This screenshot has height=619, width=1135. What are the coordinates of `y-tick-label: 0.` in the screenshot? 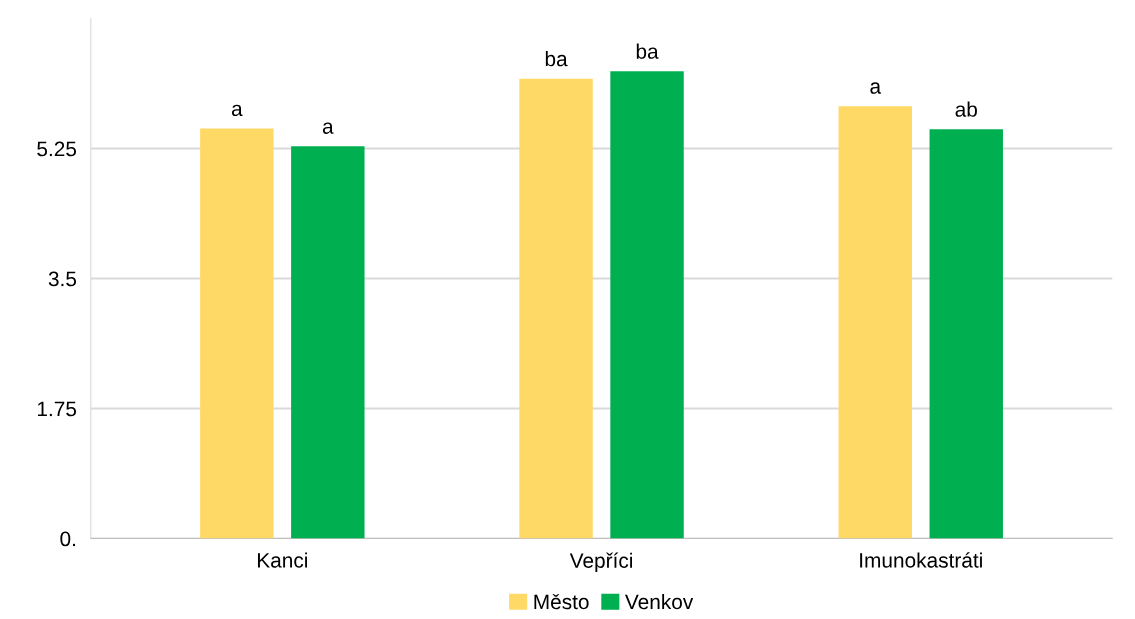 It's located at (68, 539).